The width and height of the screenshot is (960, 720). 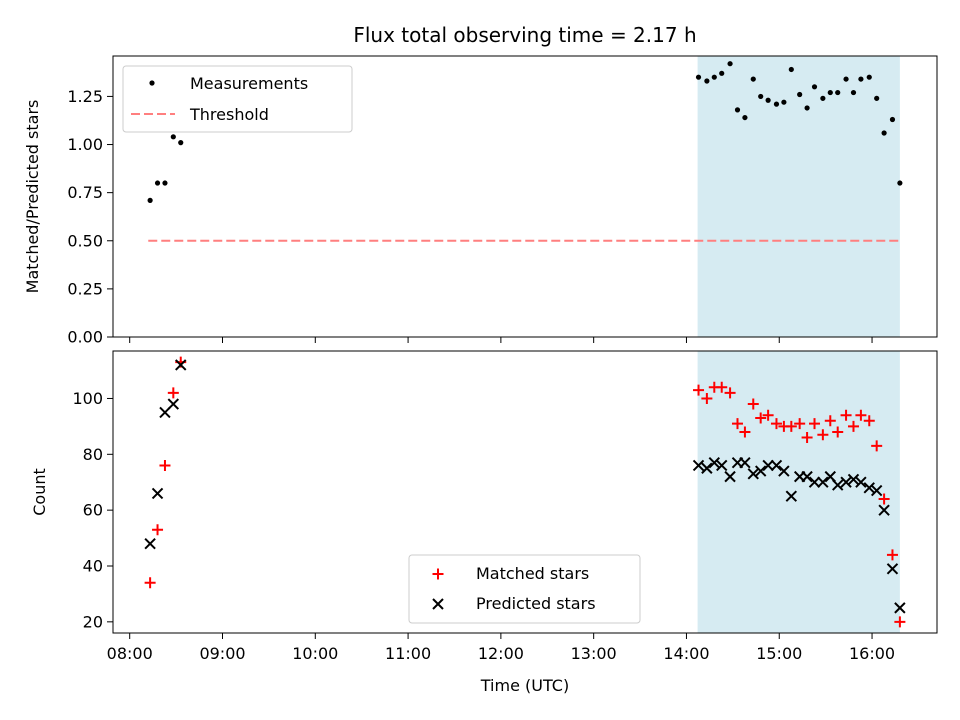 What do you see at coordinates (237, 99) in the screenshot?
I see `legend-box` at bounding box center [237, 99].